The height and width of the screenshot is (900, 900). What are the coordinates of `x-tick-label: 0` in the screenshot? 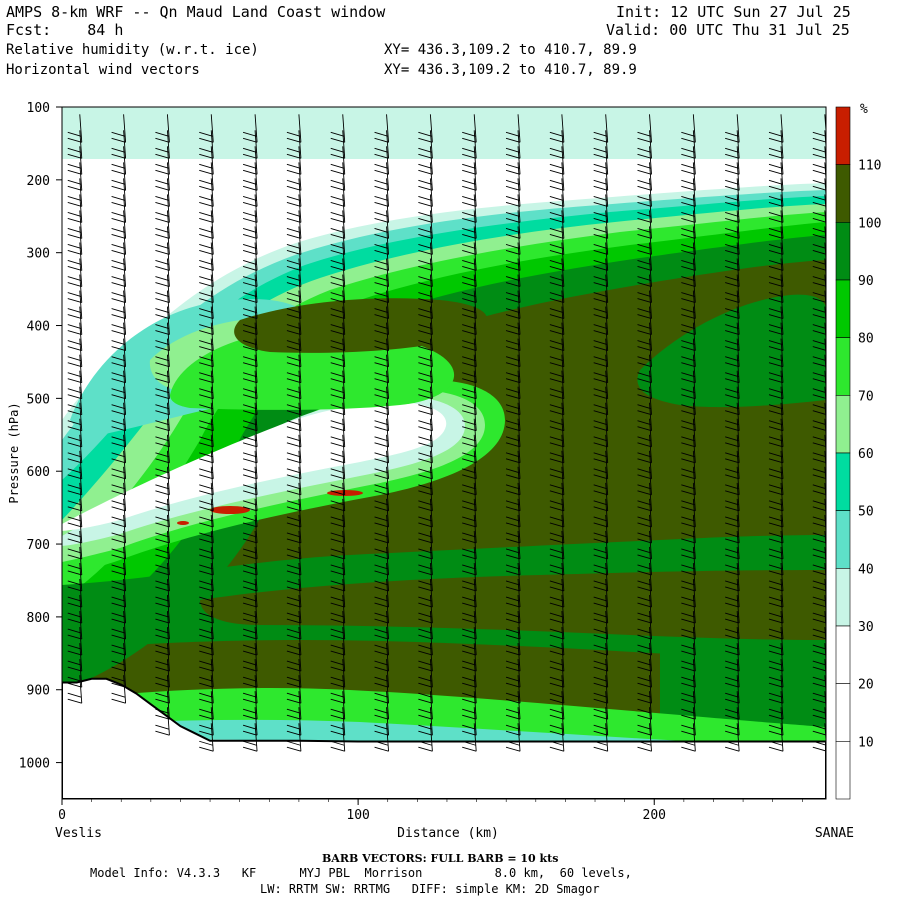 It's located at (62, 815).